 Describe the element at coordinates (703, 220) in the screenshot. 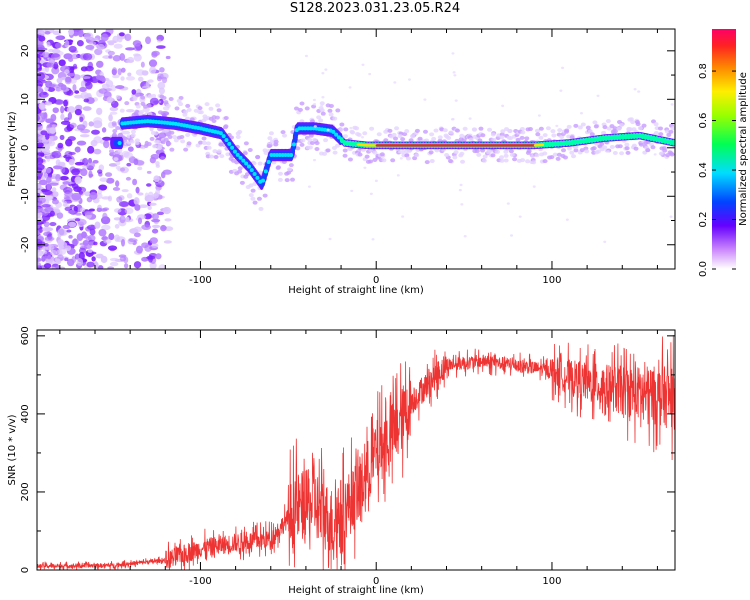

I see `colorbar-tick-label: 0.2` at that location.